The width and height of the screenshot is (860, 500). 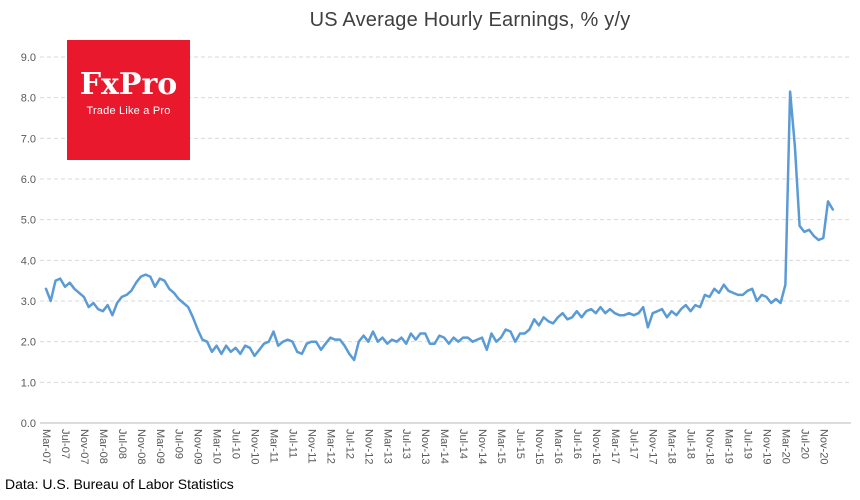 I want to click on chart-title: US Average Hourly Earnings, % y/y, so click(x=470, y=20).